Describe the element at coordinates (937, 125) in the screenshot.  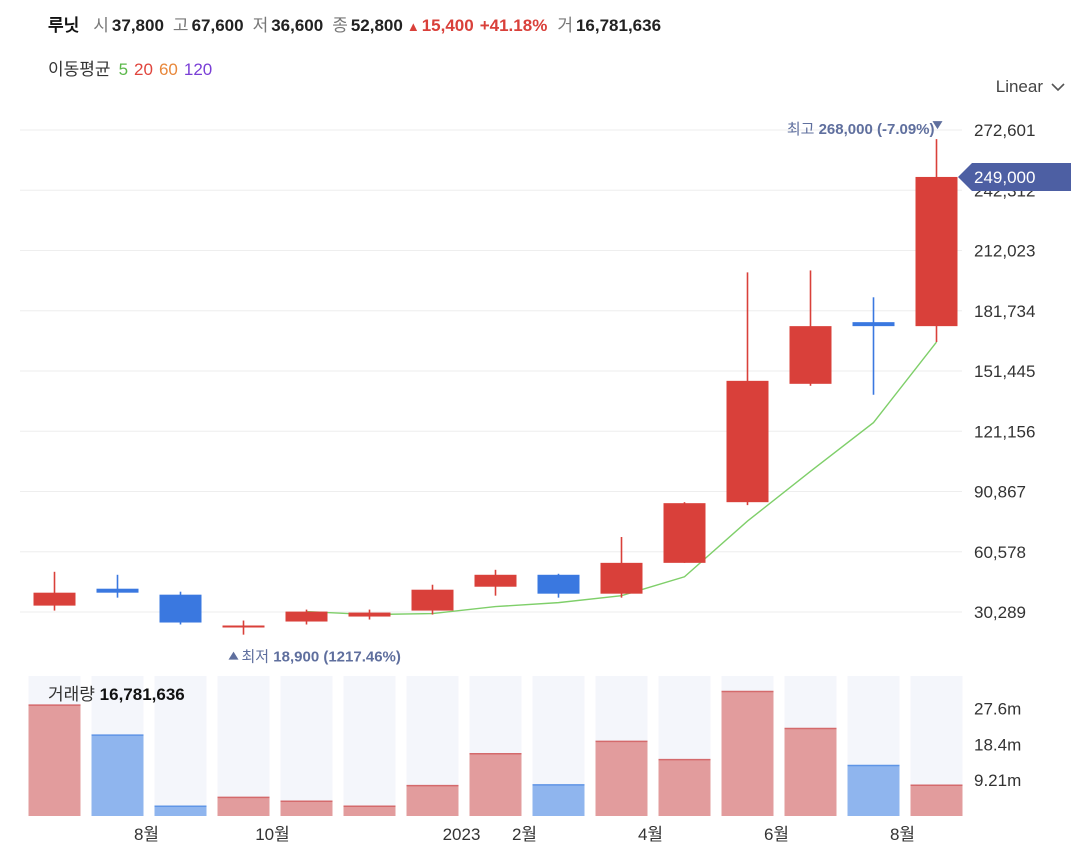
I see `triangle-down-icon` at that location.